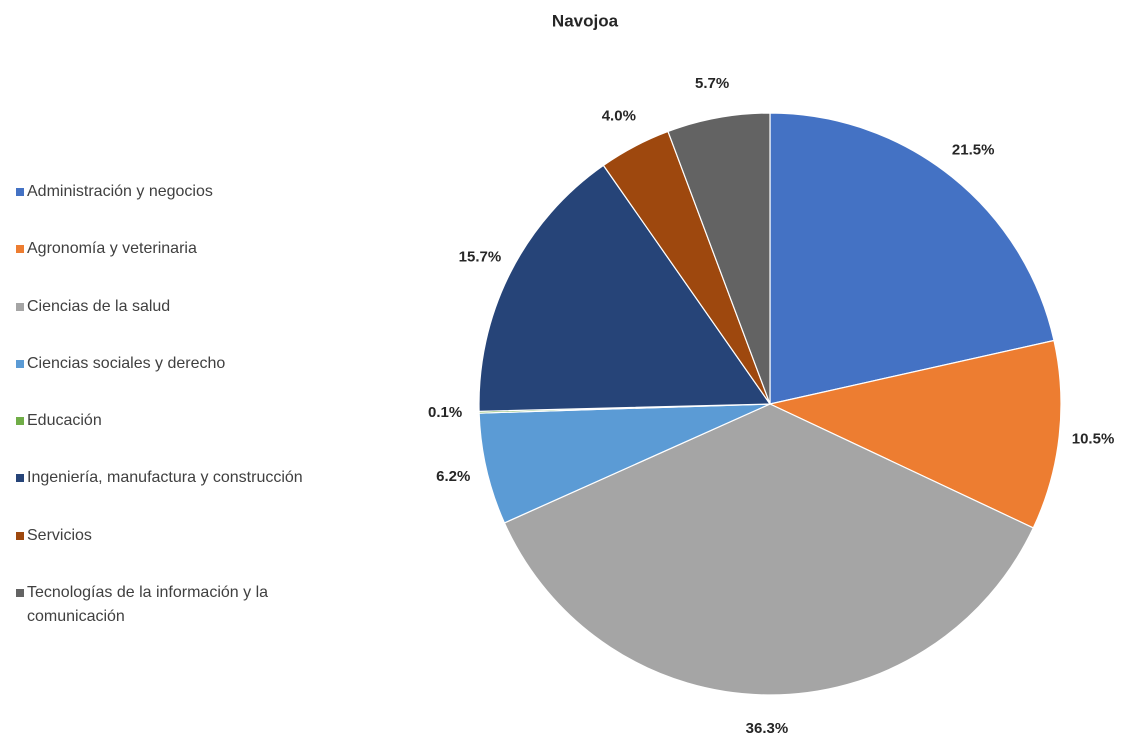 The width and height of the screenshot is (1141, 734). Describe the element at coordinates (177, 323) in the screenshot. I see `legend-item: Ciencias de la salud` at that location.